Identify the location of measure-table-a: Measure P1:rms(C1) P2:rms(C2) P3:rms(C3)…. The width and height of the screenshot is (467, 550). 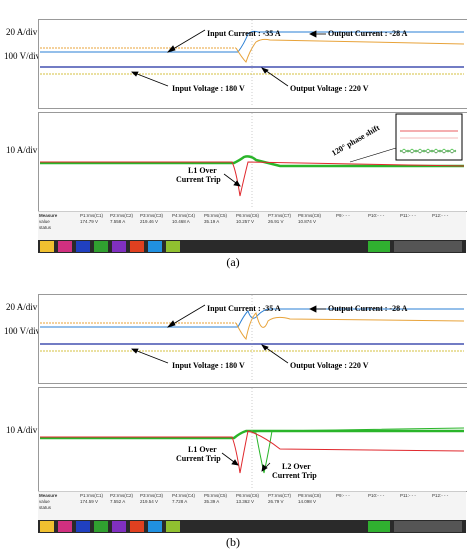
(252, 226).